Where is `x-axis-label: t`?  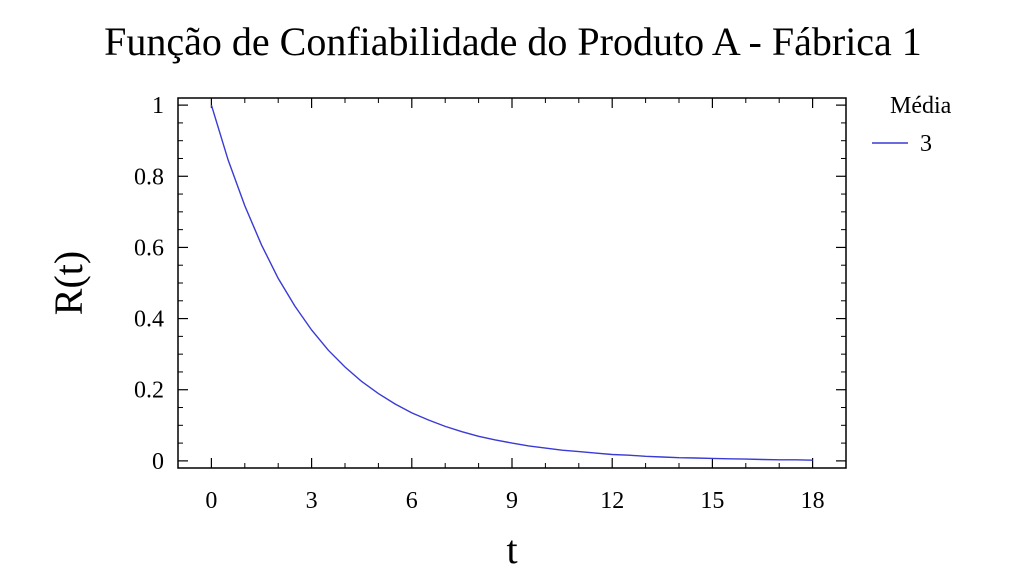 x-axis-label: t is located at coordinates (511, 549).